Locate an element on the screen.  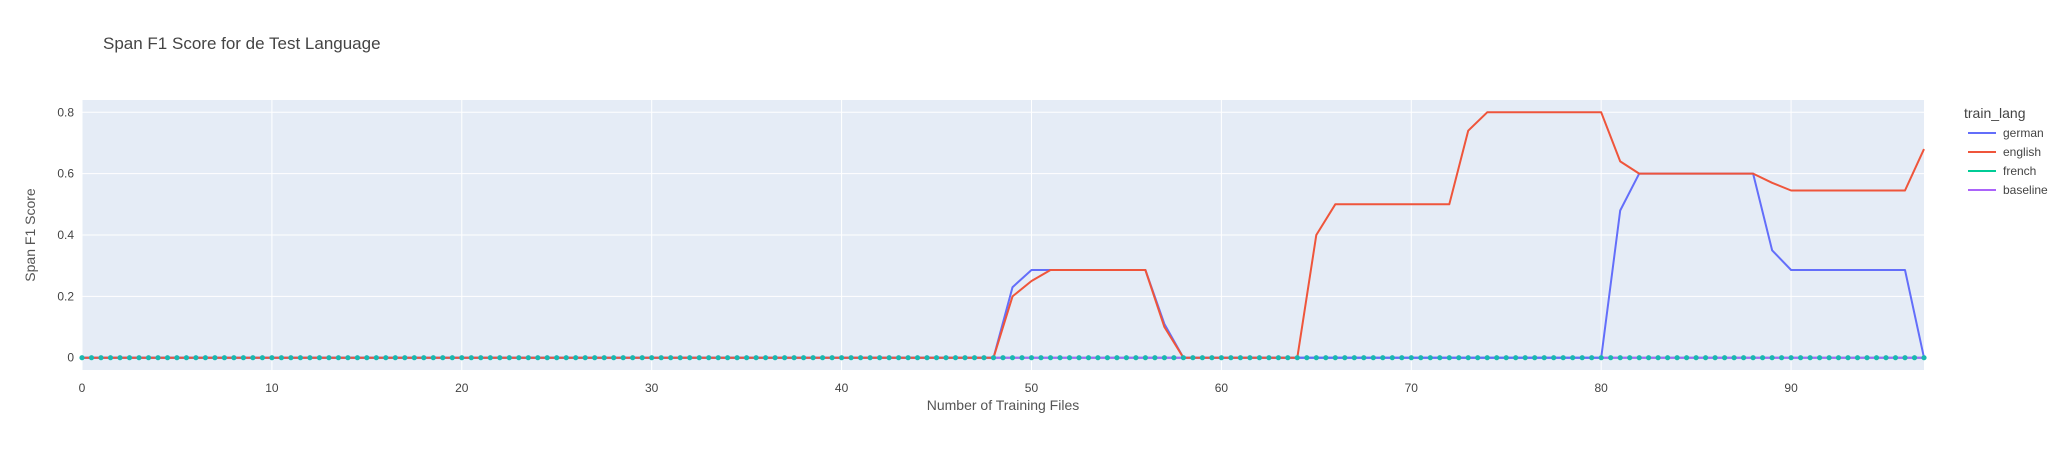
legend-title: train_lang is located at coordinates (1995, 113).